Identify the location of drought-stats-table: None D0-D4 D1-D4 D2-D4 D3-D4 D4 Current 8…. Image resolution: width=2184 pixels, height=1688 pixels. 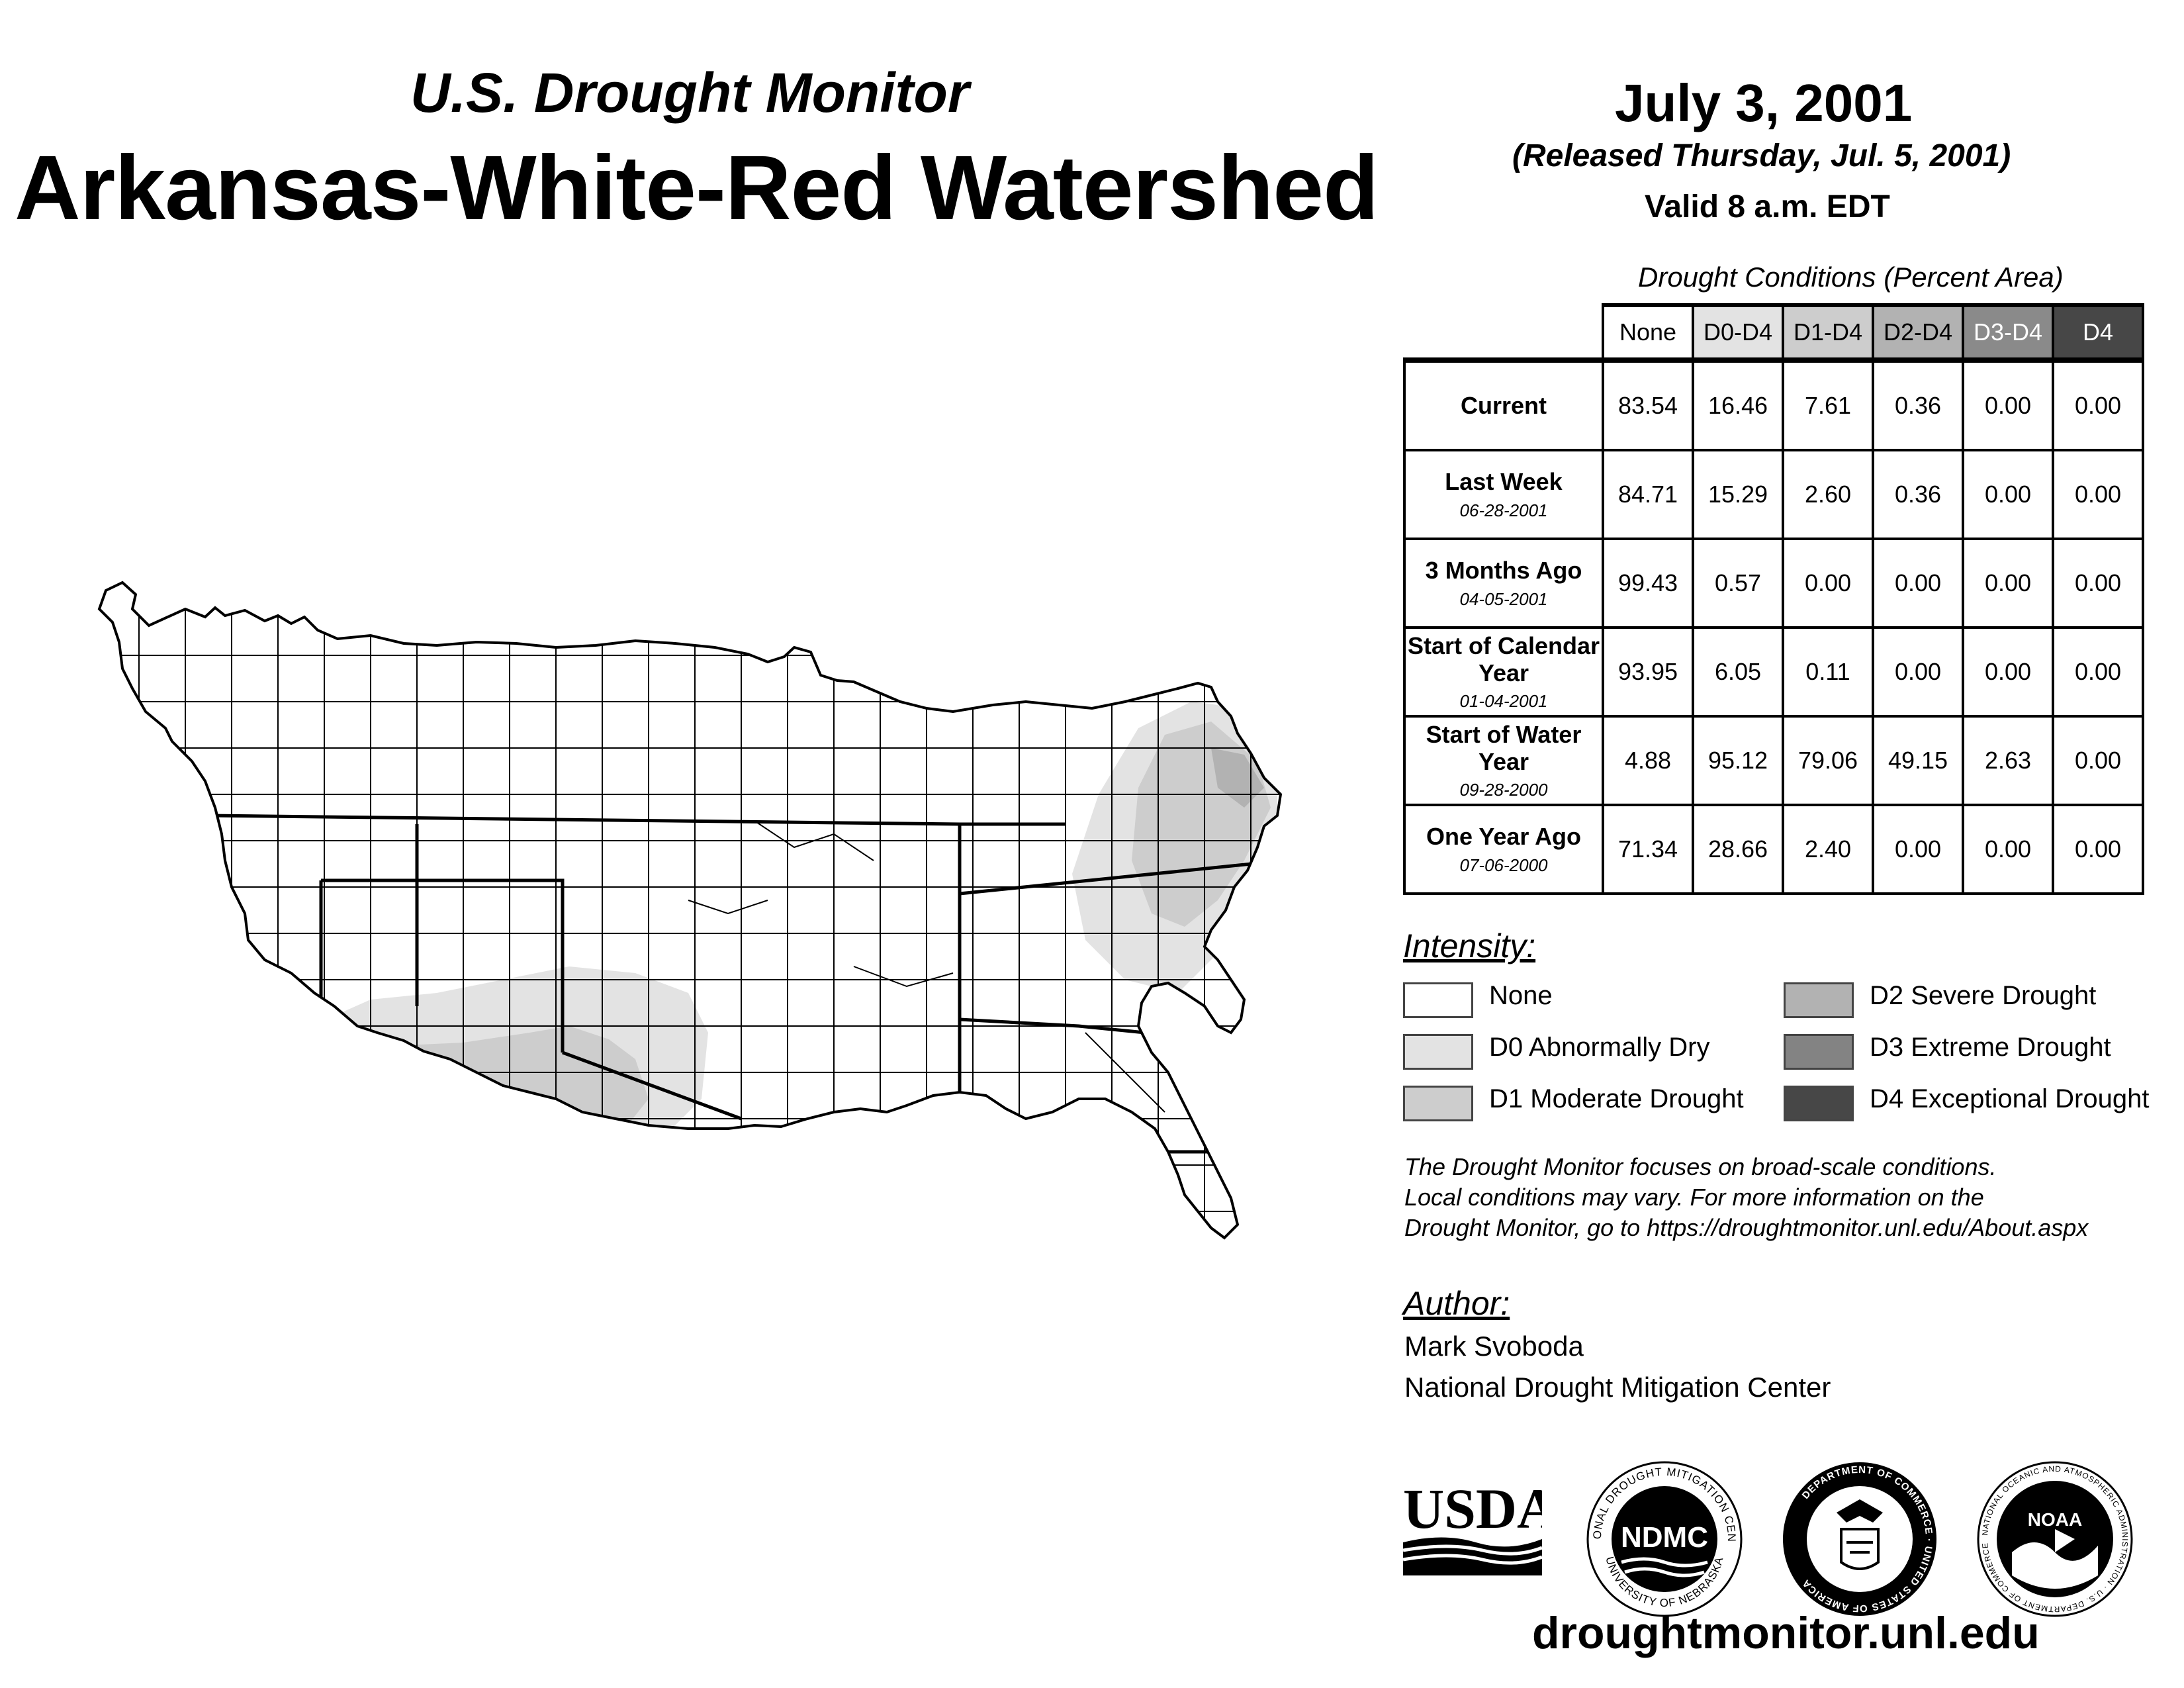
(1773, 599).